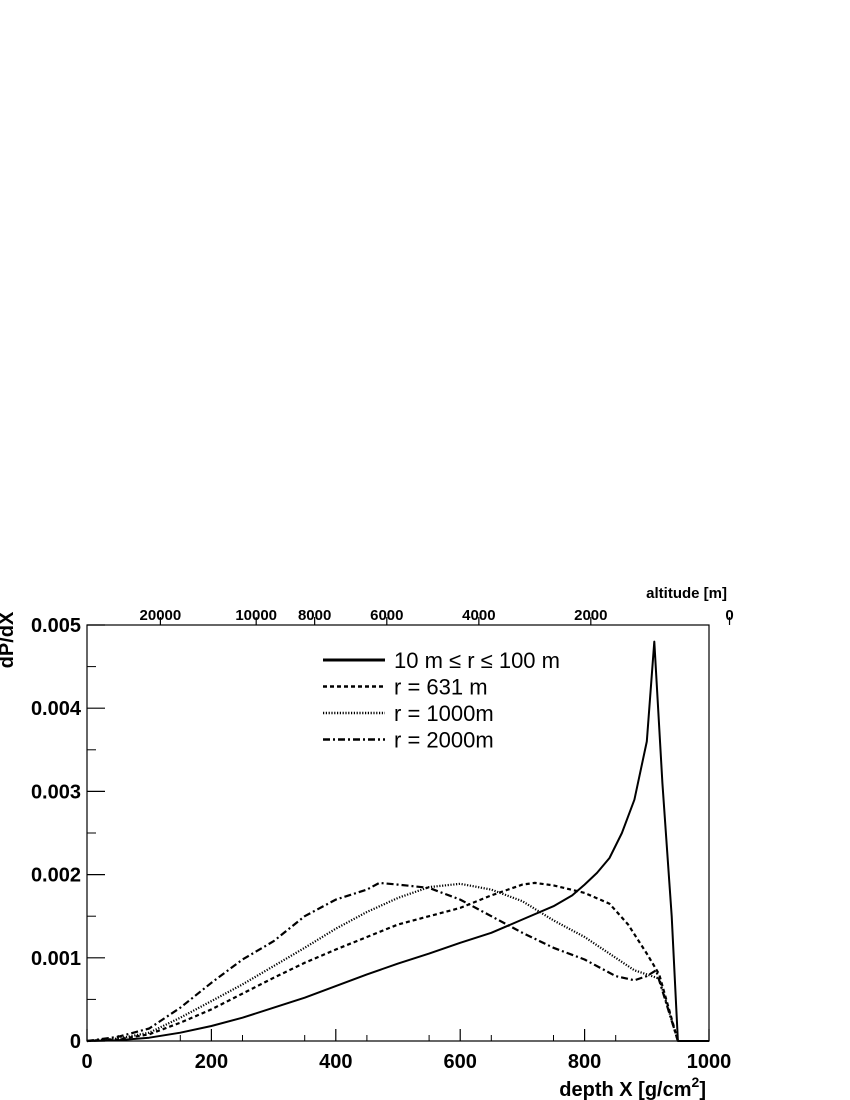 The height and width of the screenshot is (1100, 850). Describe the element at coordinates (256, 615) in the screenshot. I see `top-tick-label: 10000` at that location.